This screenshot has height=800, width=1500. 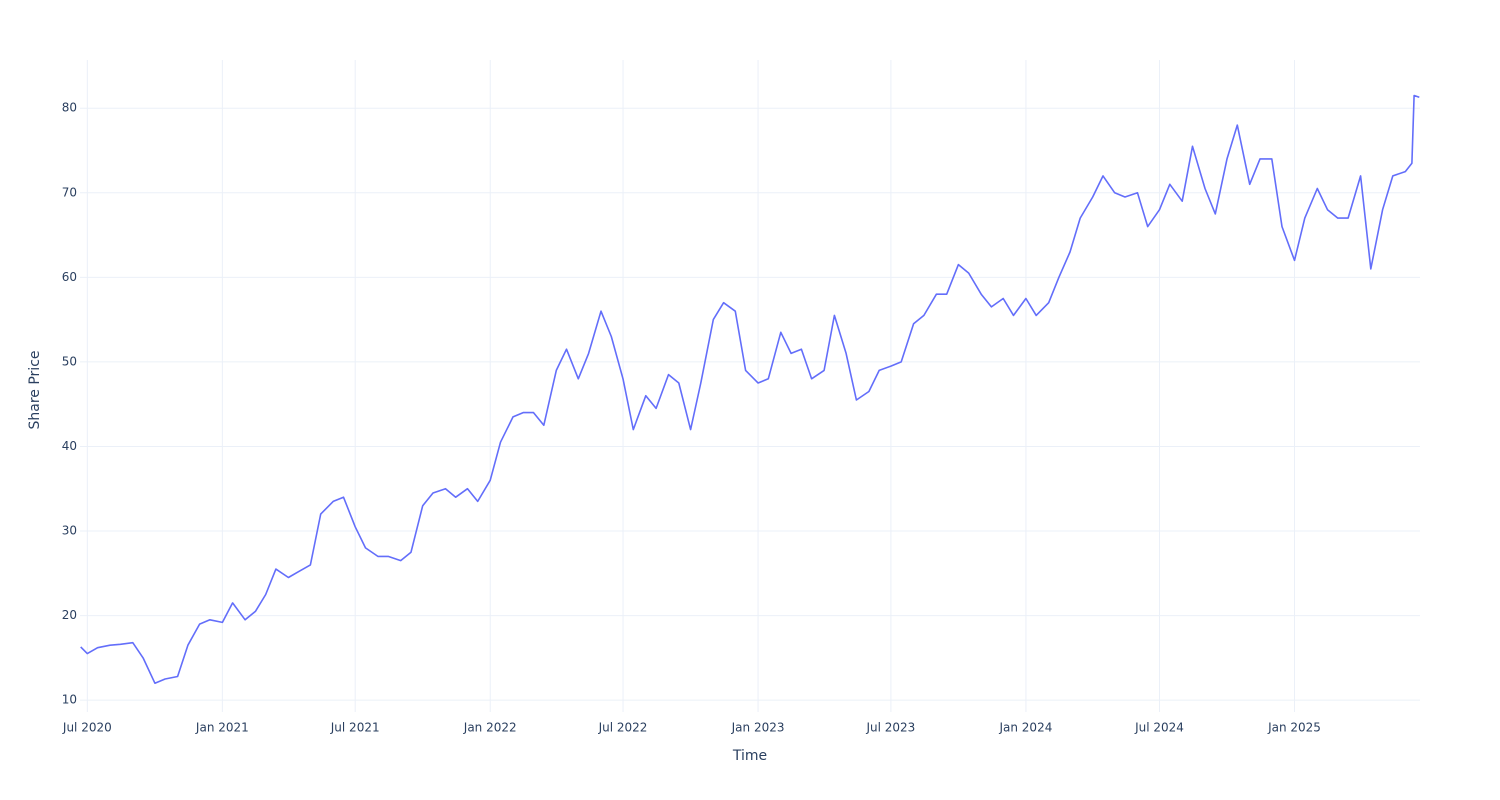 What do you see at coordinates (87, 728) in the screenshot?
I see `x-tick-label: Jul 2020` at bounding box center [87, 728].